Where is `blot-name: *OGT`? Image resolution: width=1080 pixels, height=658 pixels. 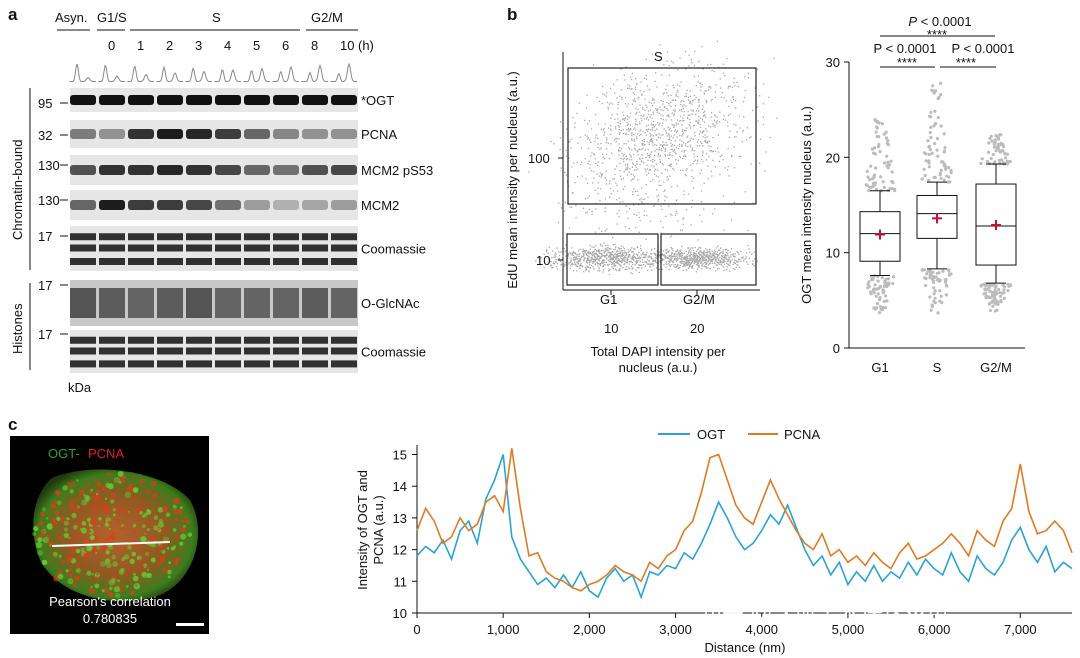 blot-name: *OGT is located at coordinates (377, 100).